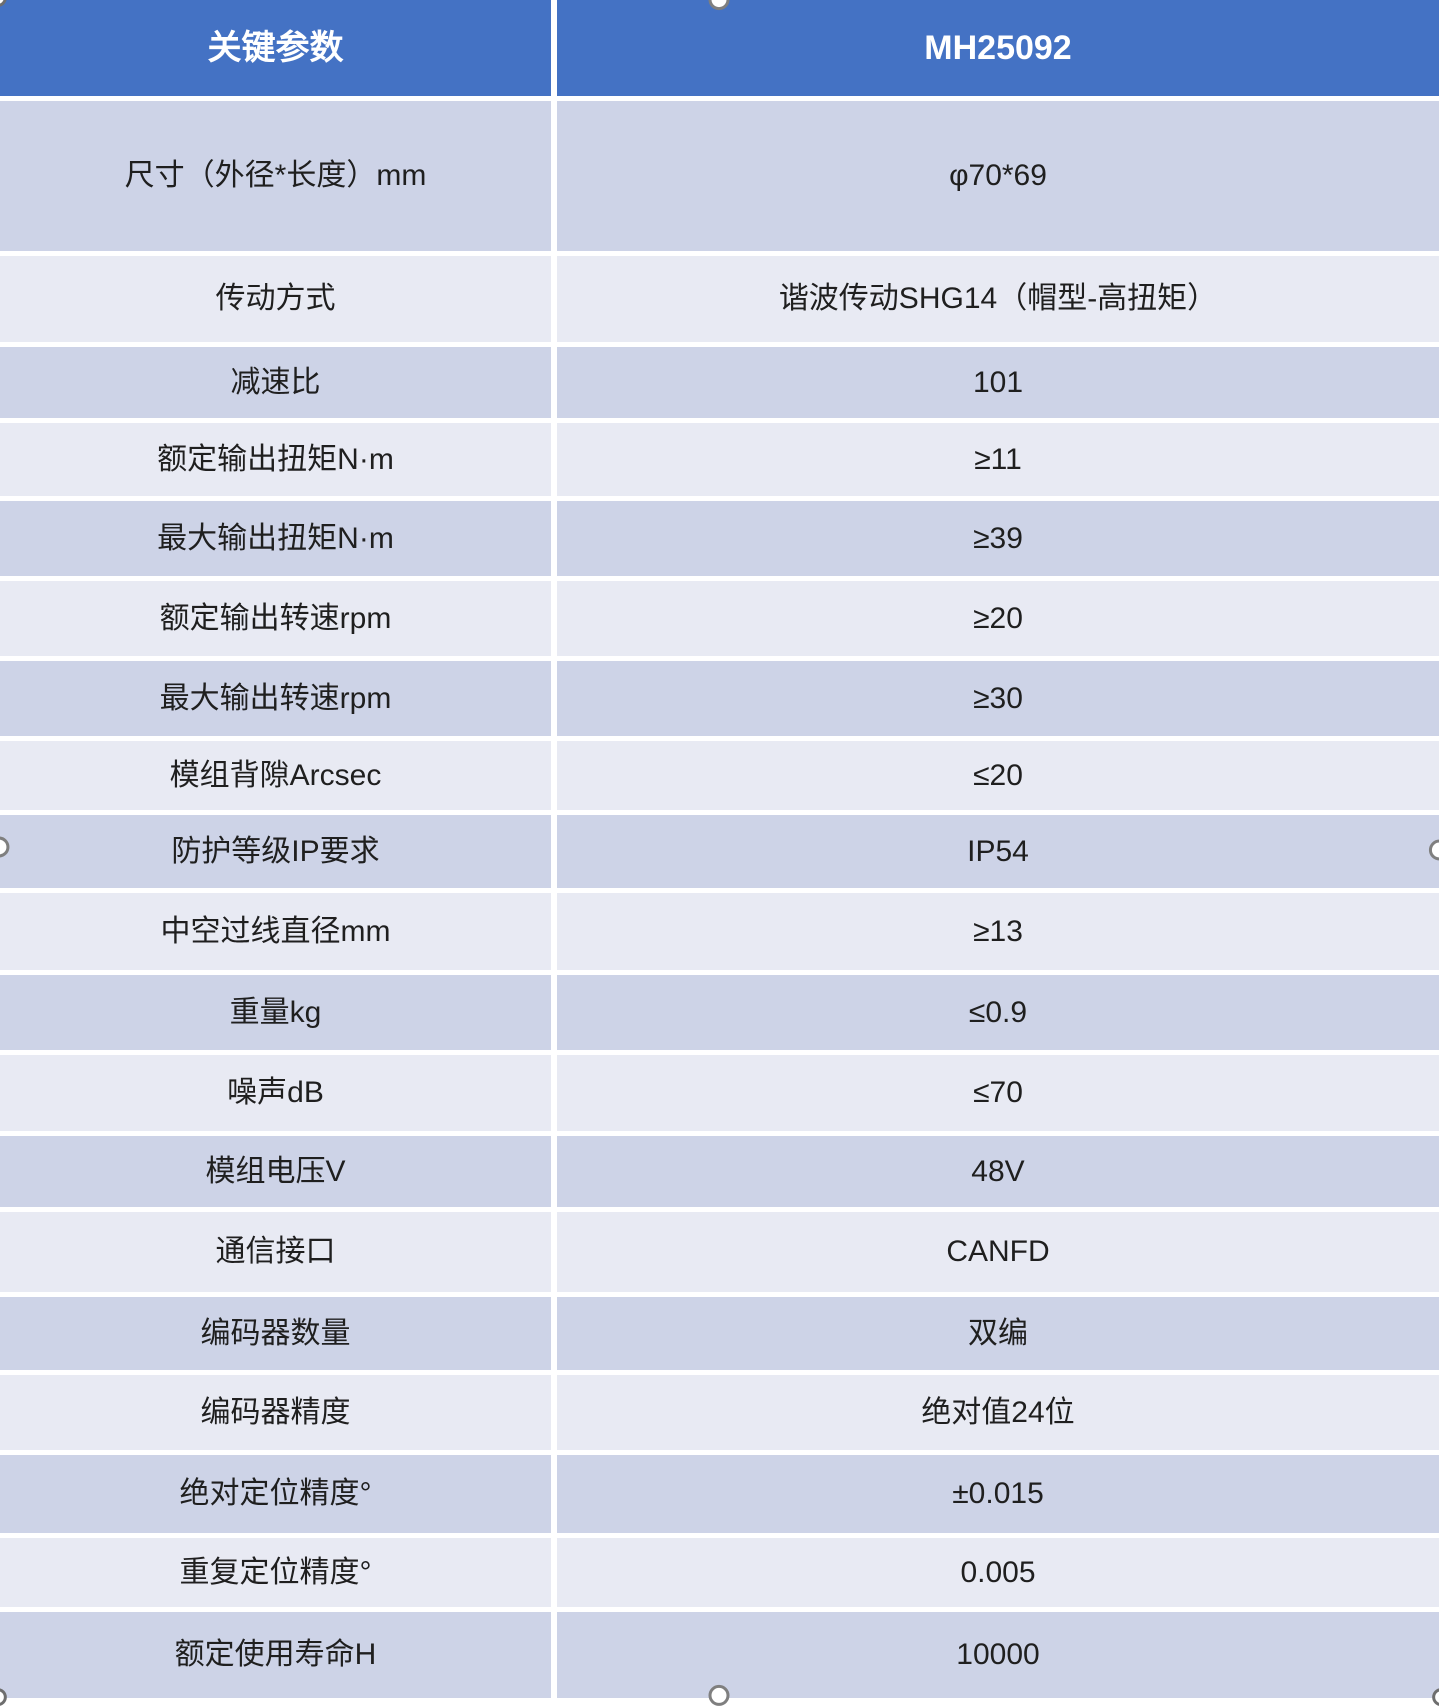  Describe the element at coordinates (275, 1093) in the screenshot. I see `param-label: 噪声dB` at that location.